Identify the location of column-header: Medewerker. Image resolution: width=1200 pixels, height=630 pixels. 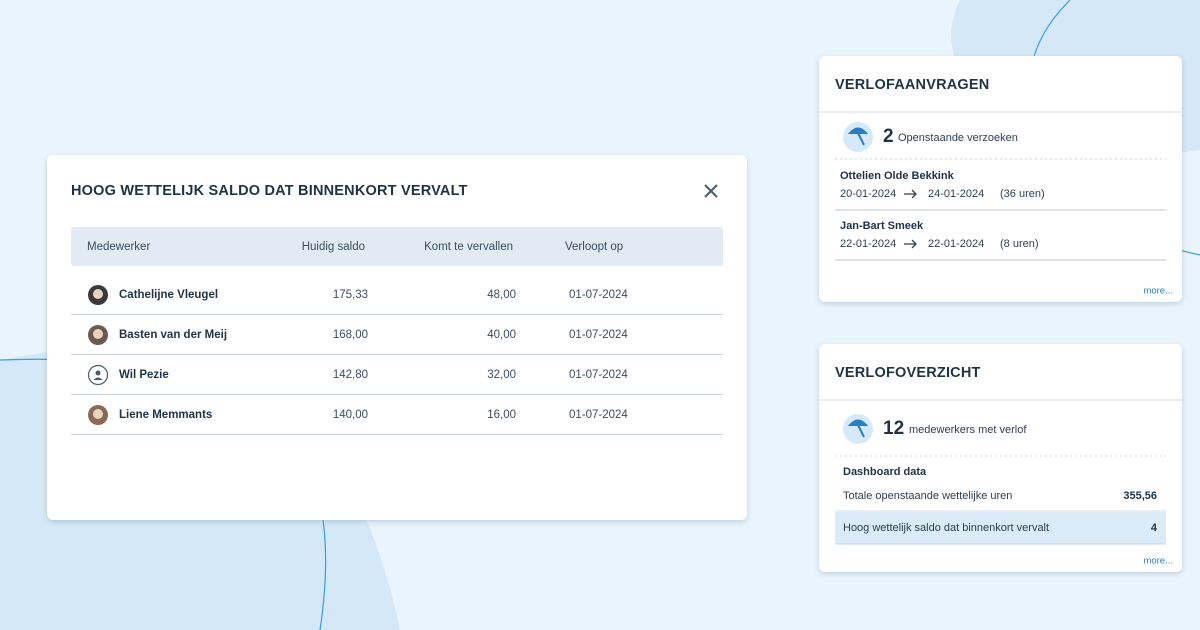
(118, 247).